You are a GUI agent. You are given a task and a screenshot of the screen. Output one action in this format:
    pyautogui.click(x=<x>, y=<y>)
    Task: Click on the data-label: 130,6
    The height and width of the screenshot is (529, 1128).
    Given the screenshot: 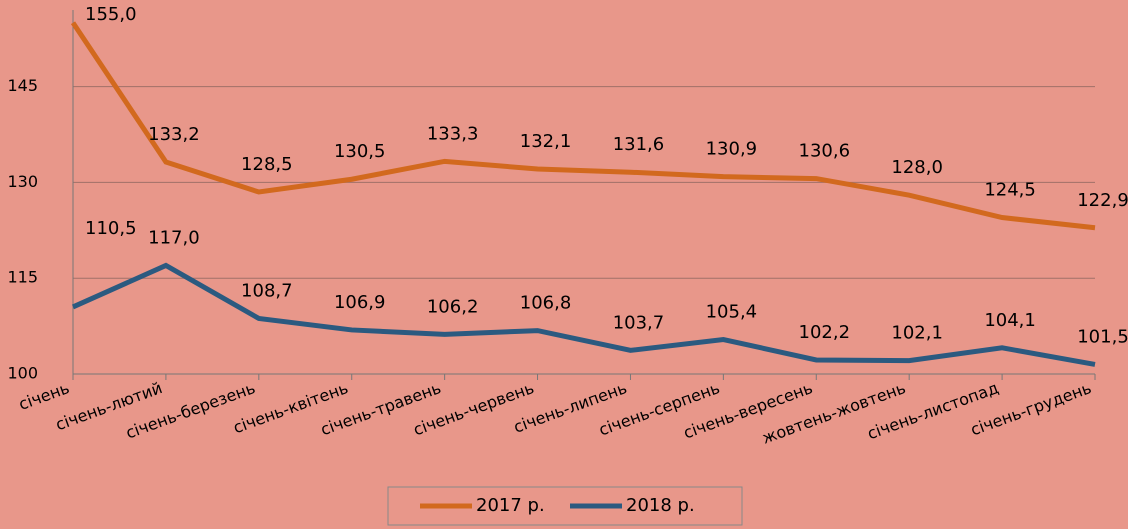 What is the action you would take?
    pyautogui.click(x=825, y=151)
    